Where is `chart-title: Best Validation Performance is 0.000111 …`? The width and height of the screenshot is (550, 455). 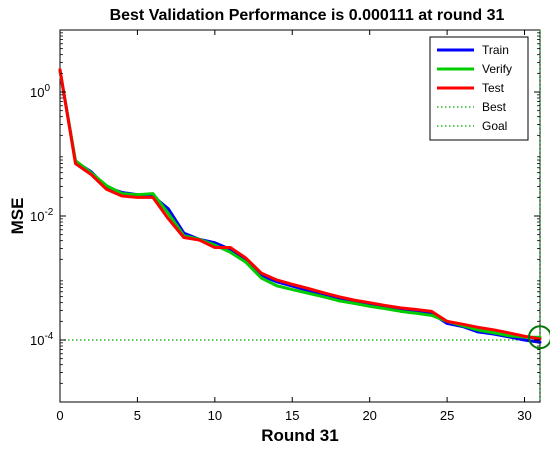
chart-title: Best Validation Performance is 0.000111 … is located at coordinates (307, 15).